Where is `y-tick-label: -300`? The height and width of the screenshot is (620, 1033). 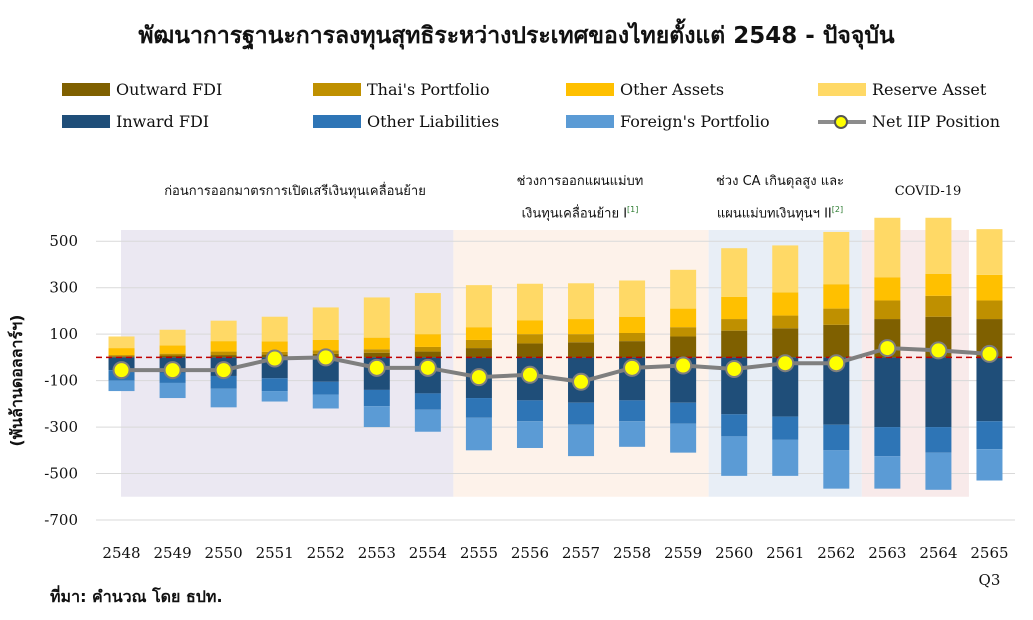 y-tick-label: -300 is located at coordinates (61, 427).